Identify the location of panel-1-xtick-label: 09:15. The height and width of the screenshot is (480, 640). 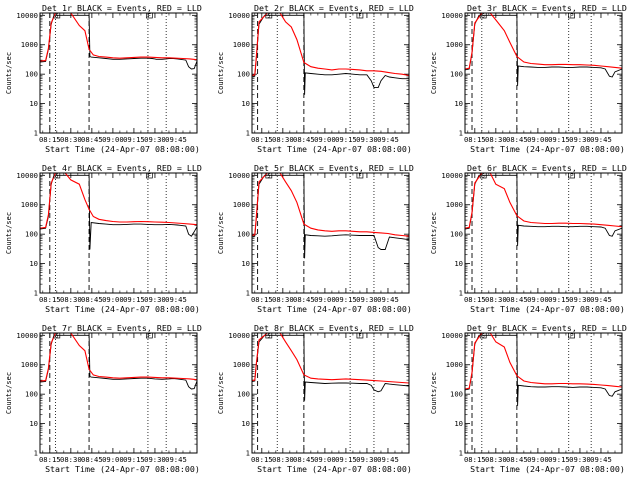
(134, 139).